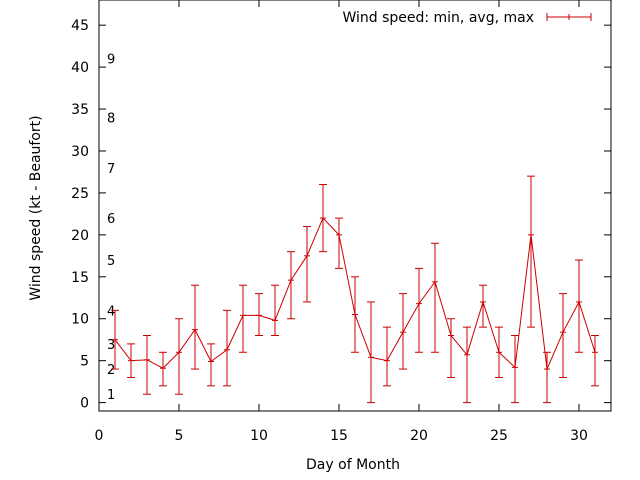 The image size is (640, 480). I want to click on x-tick-label-0: 0, so click(99, 436).